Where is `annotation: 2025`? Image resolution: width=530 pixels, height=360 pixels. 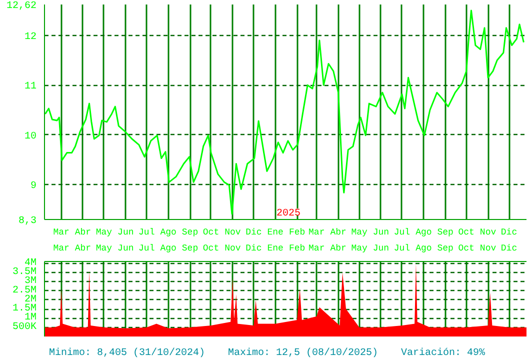
annotation: 2025 is located at coordinates (288, 214).